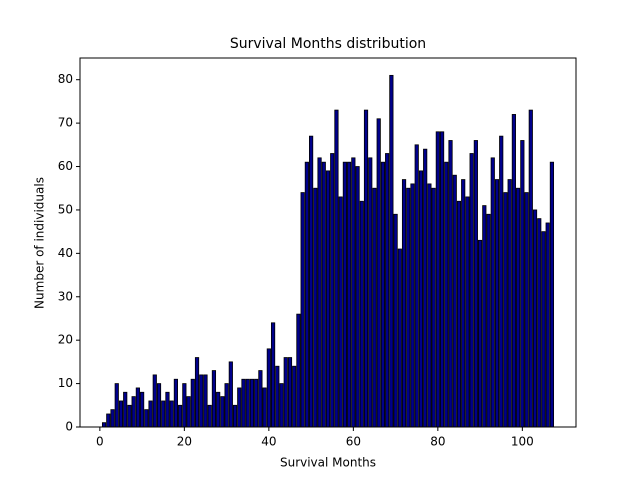 The height and width of the screenshot is (480, 640). I want to click on x-tick-label: 20, so click(184, 442).